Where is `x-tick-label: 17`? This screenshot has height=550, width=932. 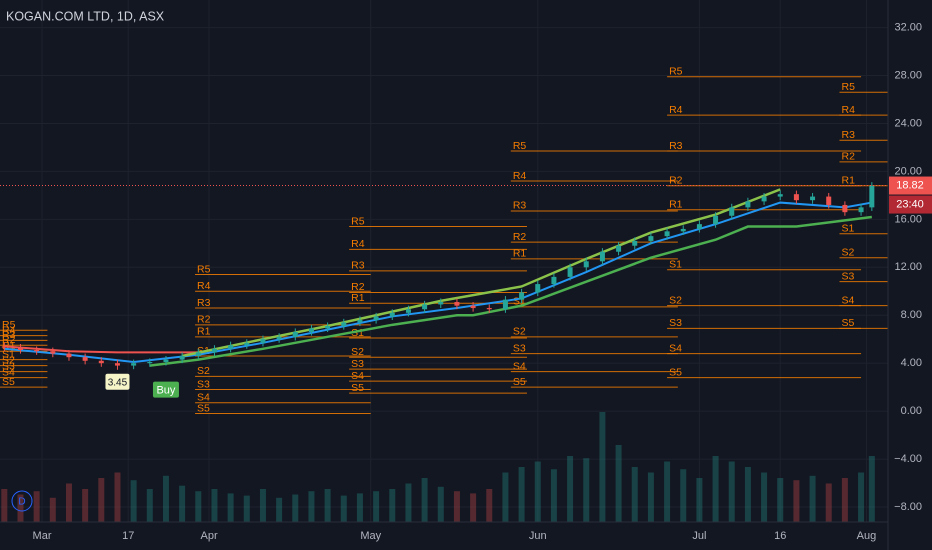
x-tick-label: 17 is located at coordinates (128, 536).